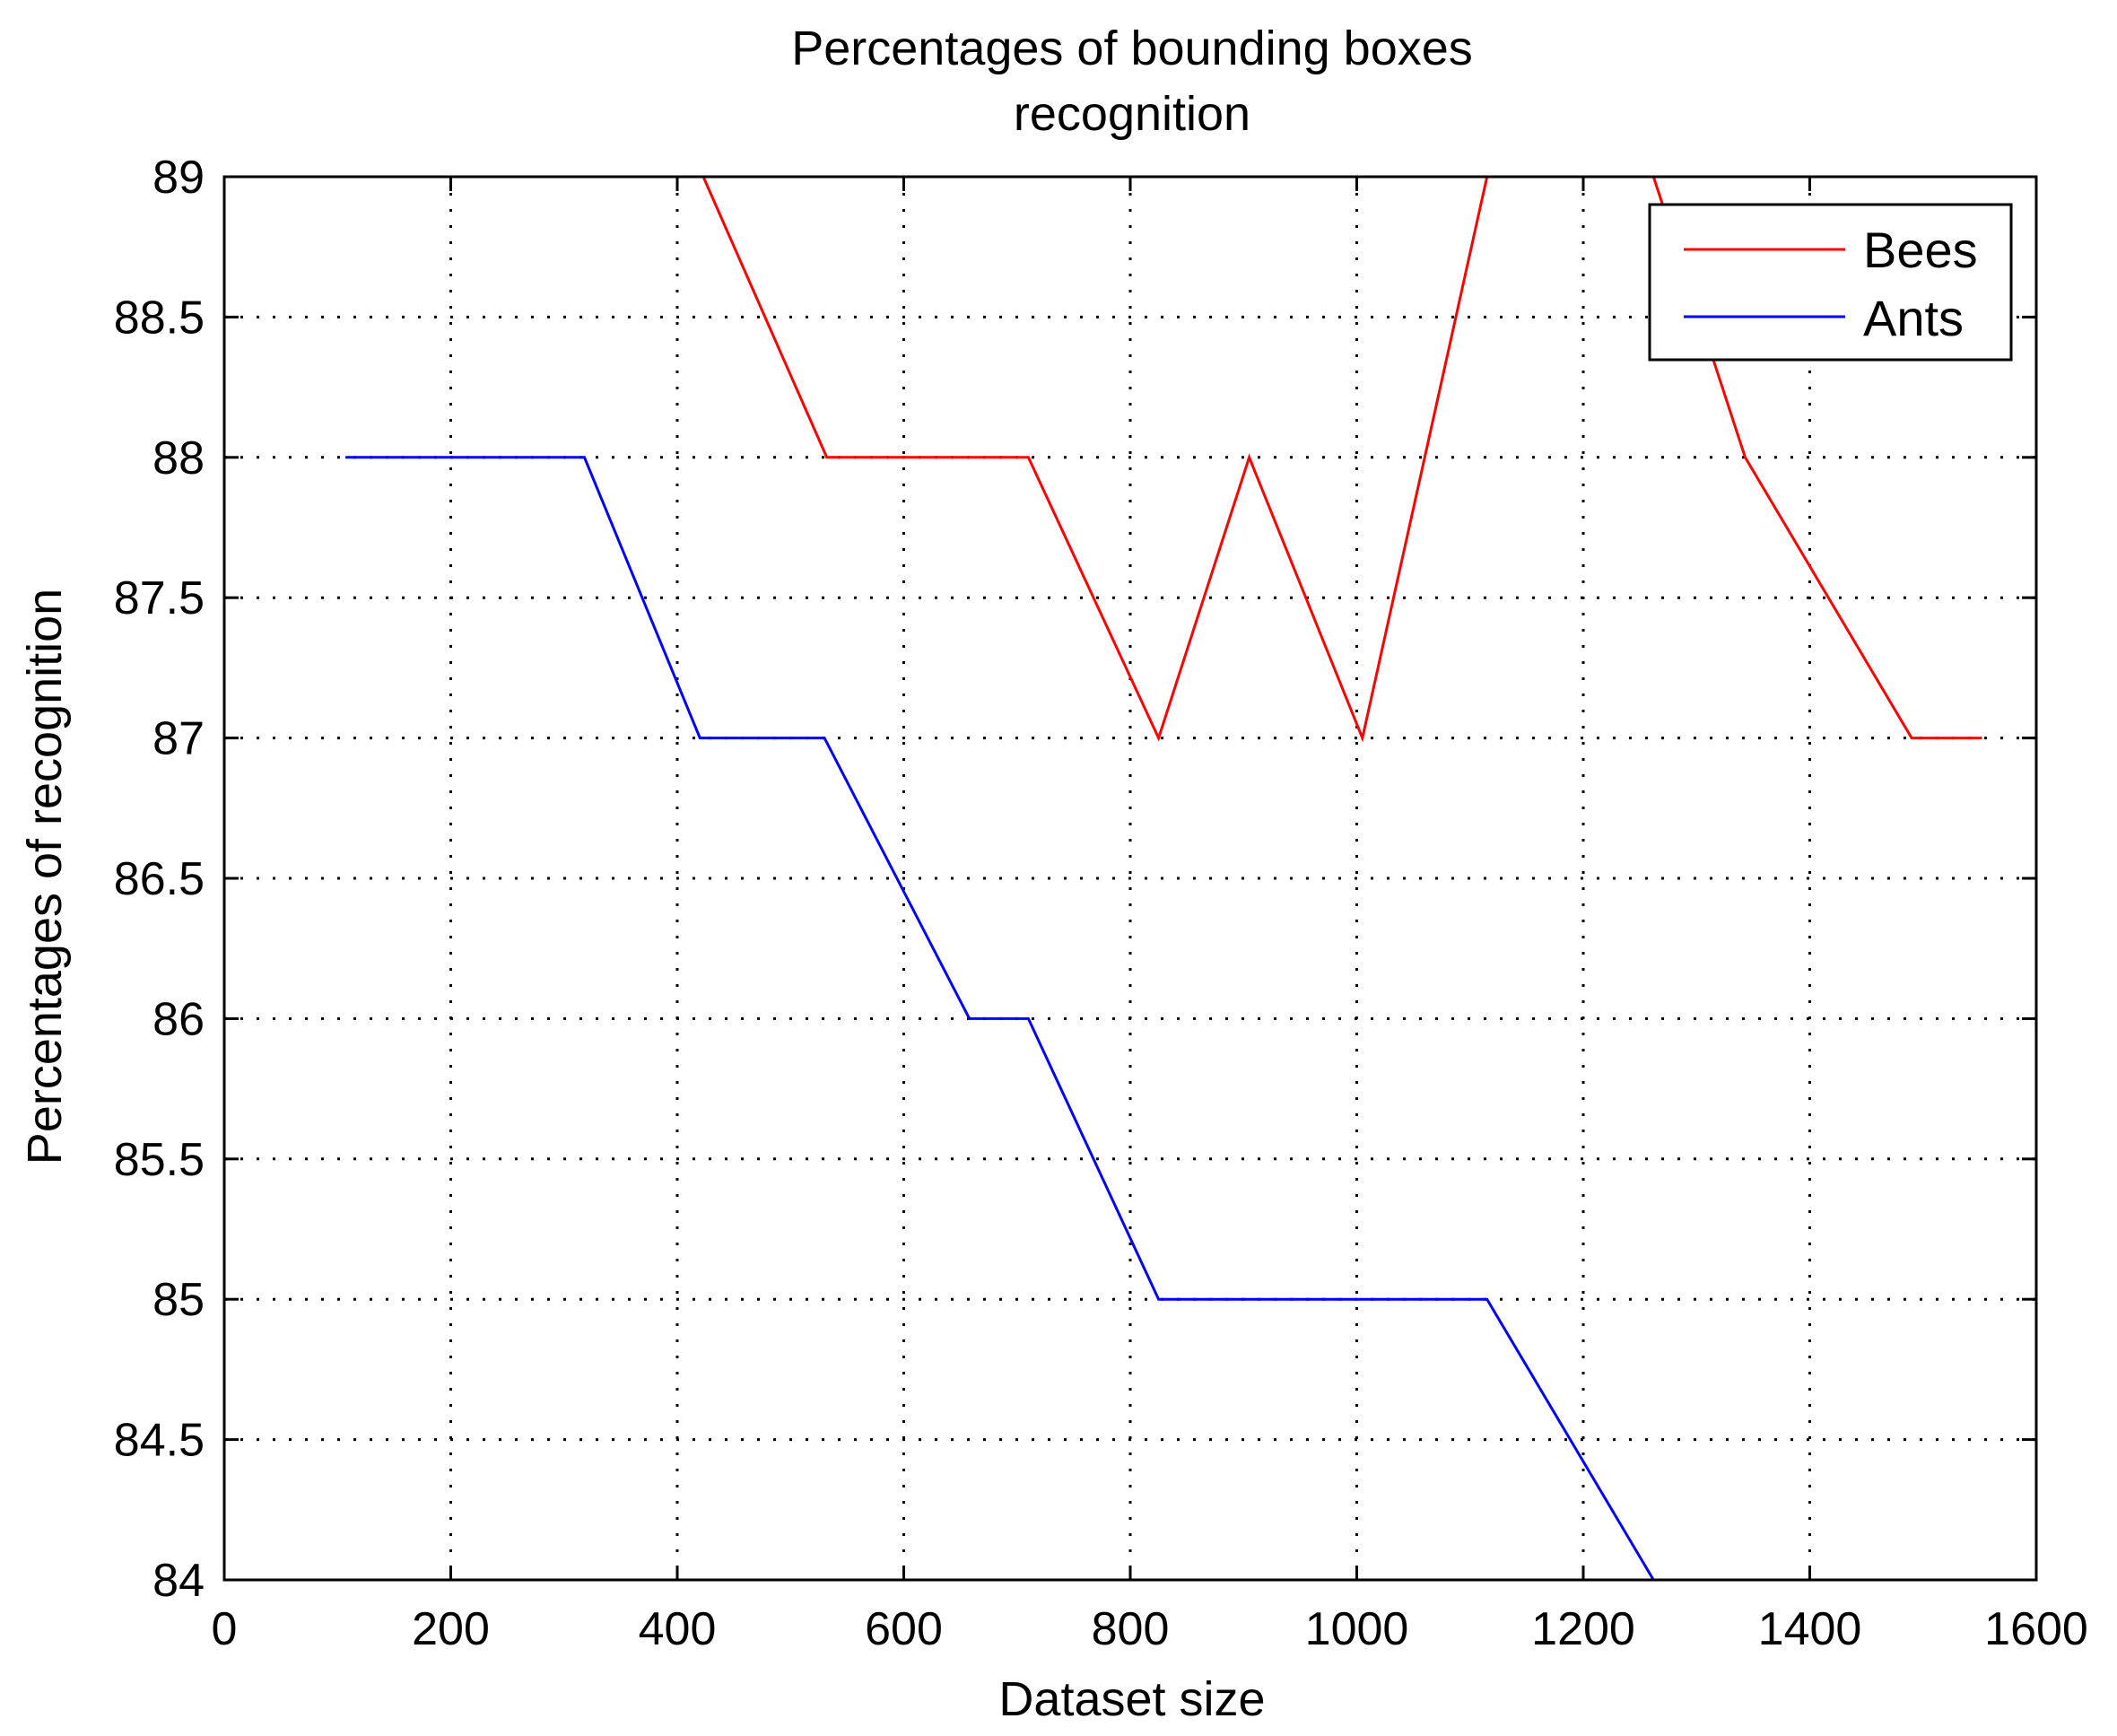  I want to click on x-axis-title: Dataset size, so click(1131, 1699).